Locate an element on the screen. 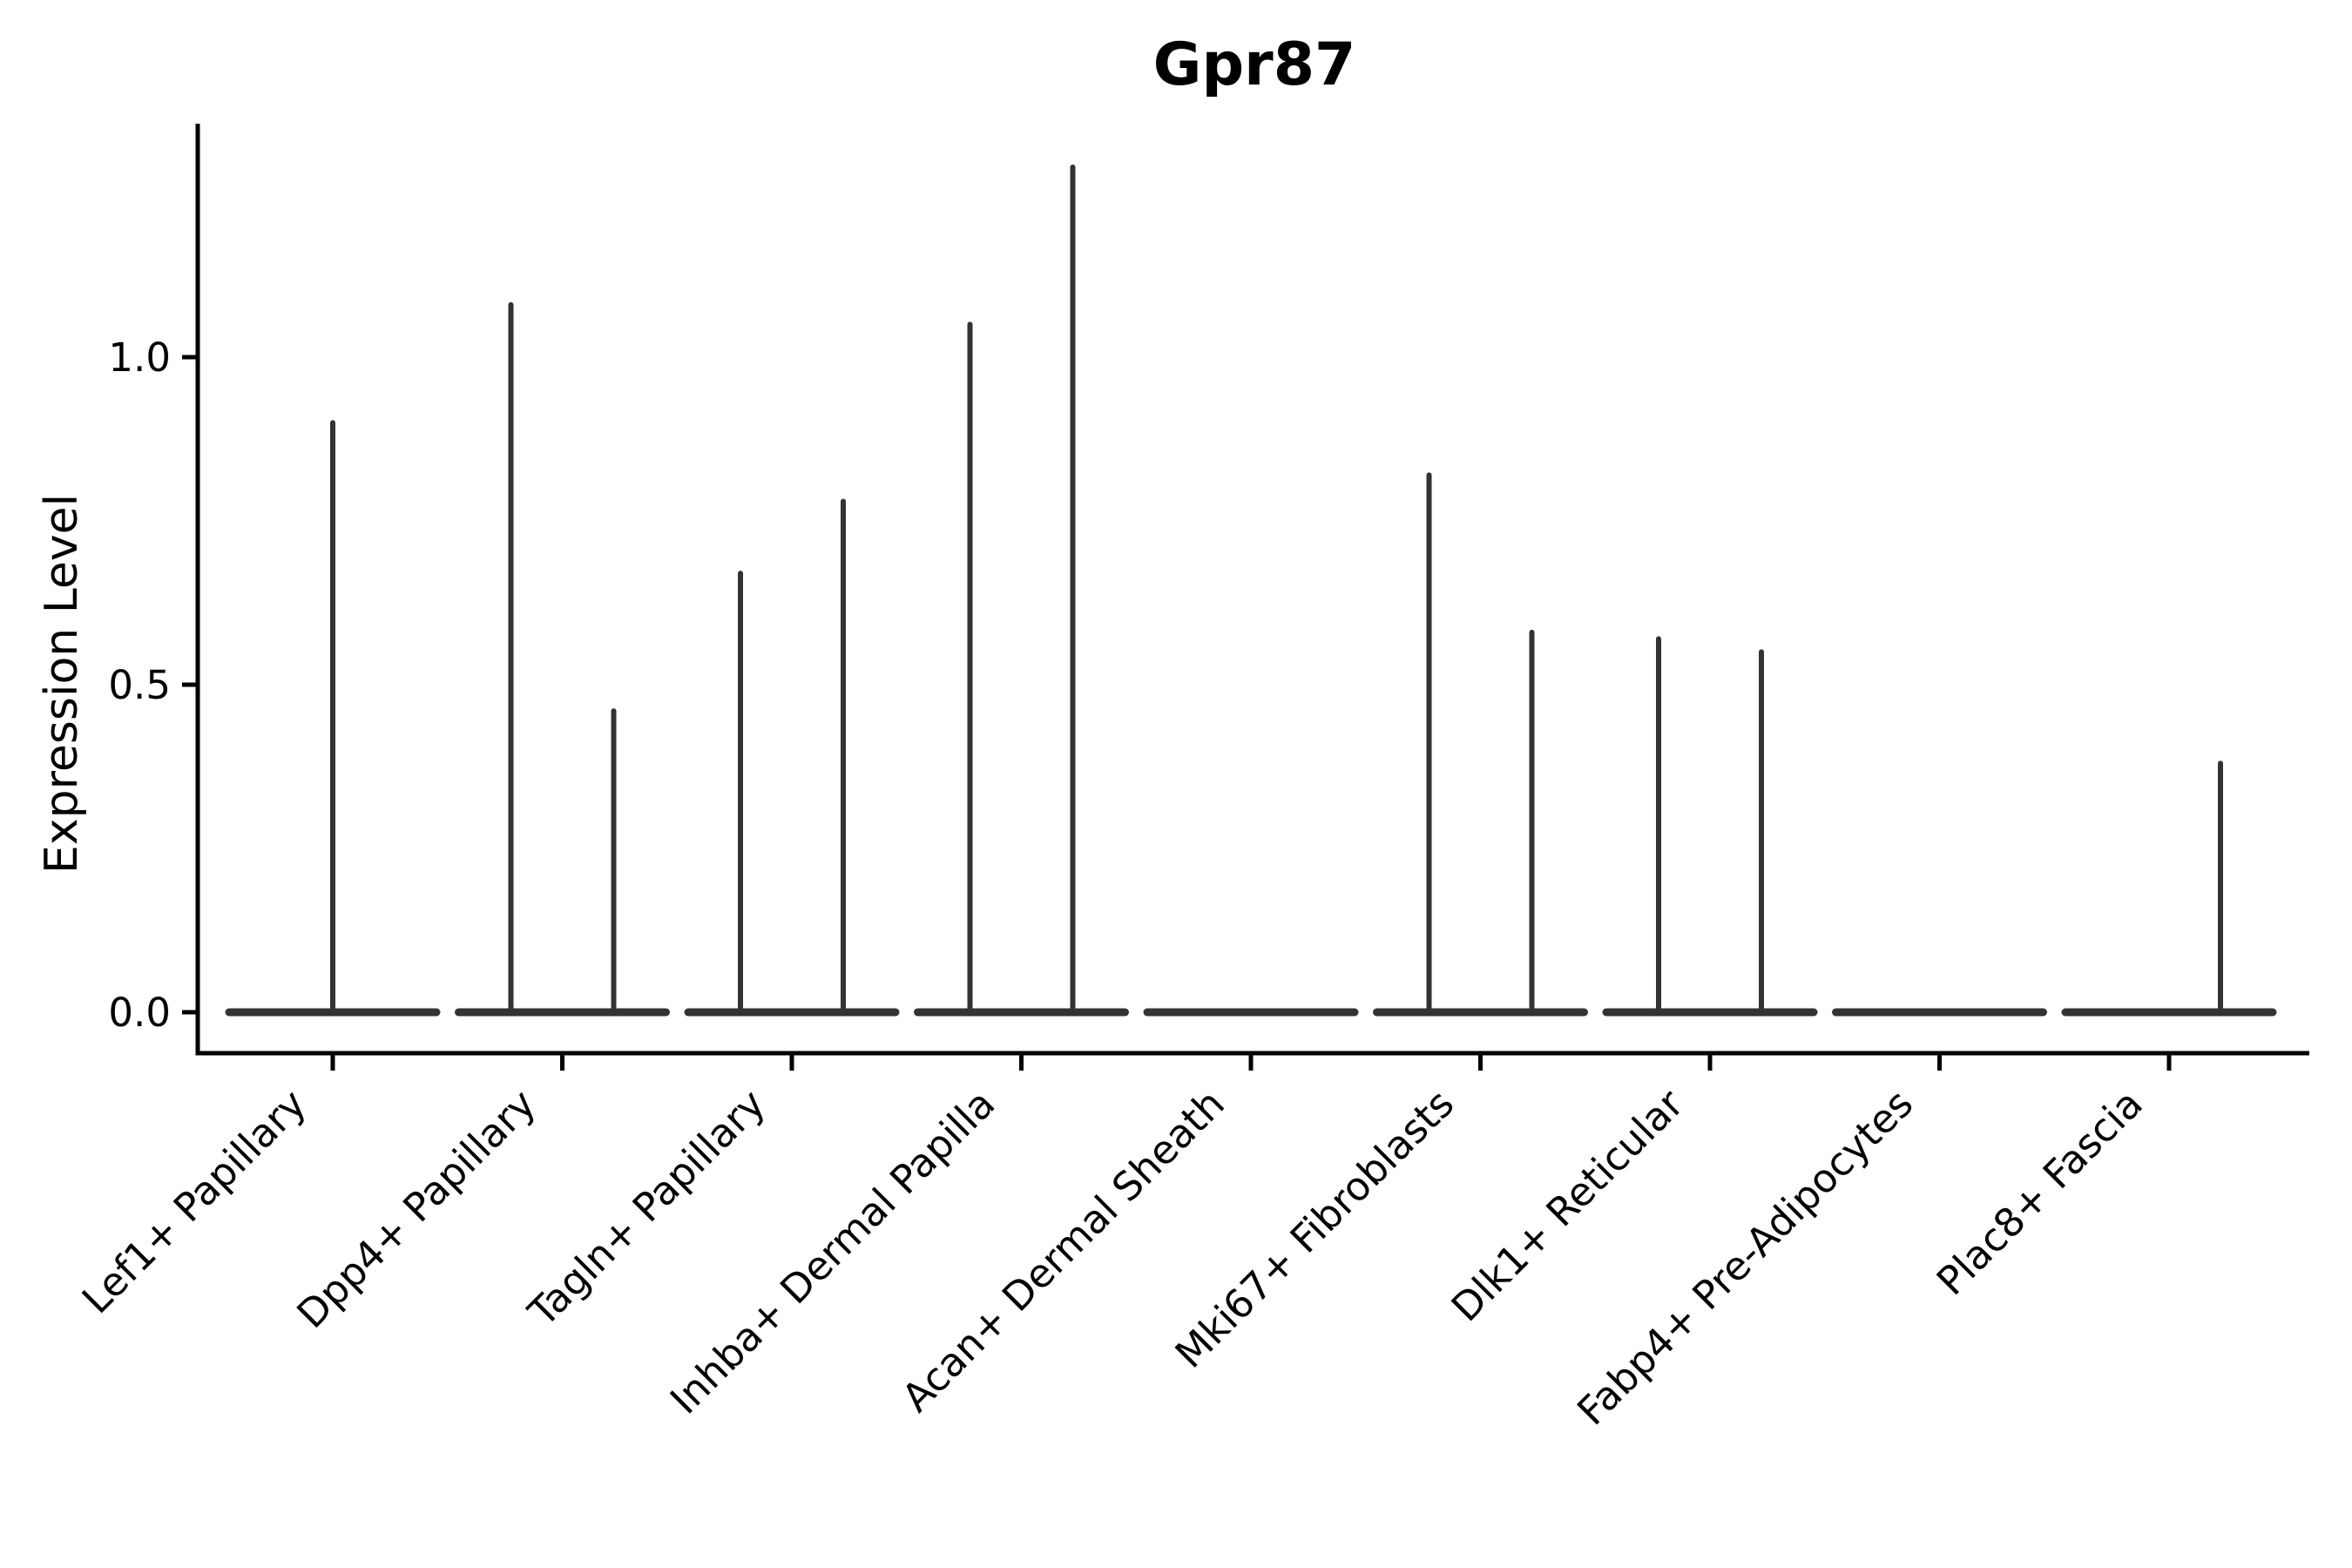  x-tick-label: Dlk1+ Reticular is located at coordinates (1568, 1205).